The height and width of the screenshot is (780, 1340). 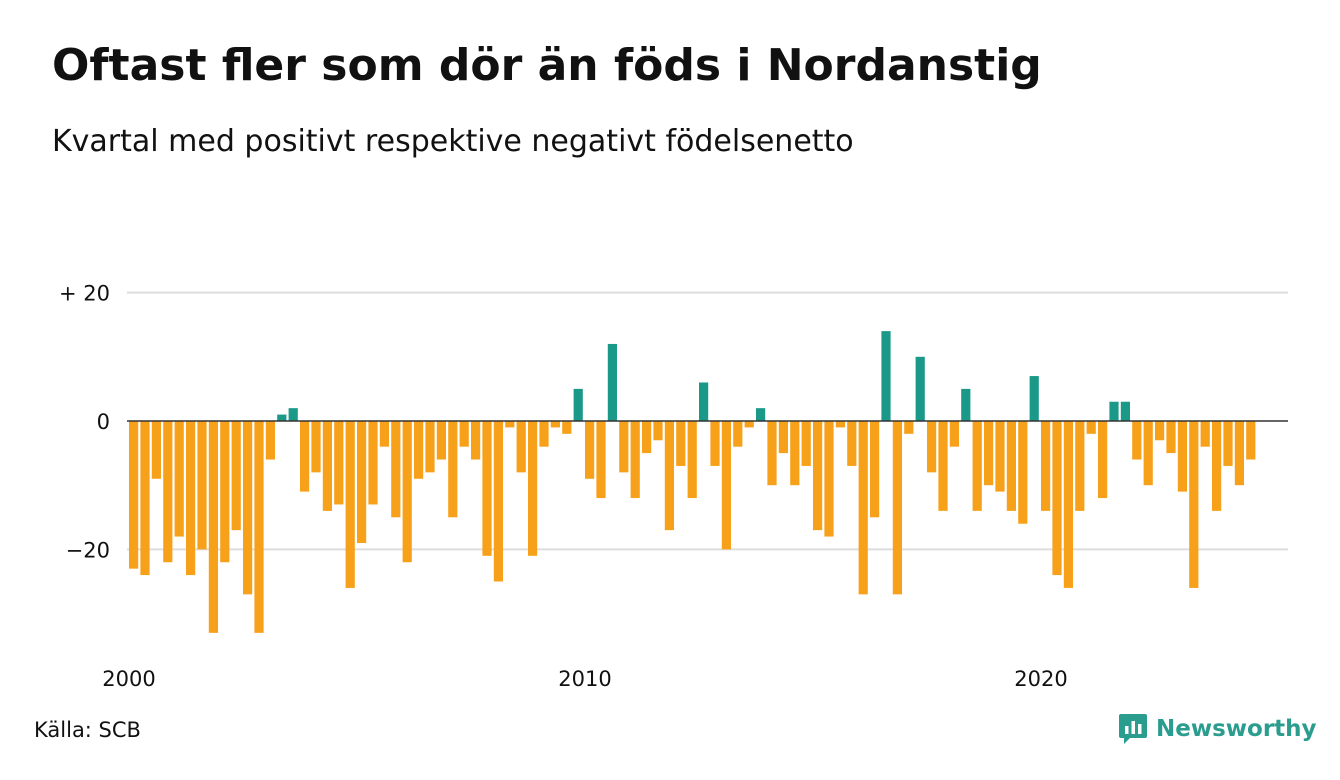 What do you see at coordinates (584, 679) in the screenshot?
I see `x-tick-label: 2010` at bounding box center [584, 679].